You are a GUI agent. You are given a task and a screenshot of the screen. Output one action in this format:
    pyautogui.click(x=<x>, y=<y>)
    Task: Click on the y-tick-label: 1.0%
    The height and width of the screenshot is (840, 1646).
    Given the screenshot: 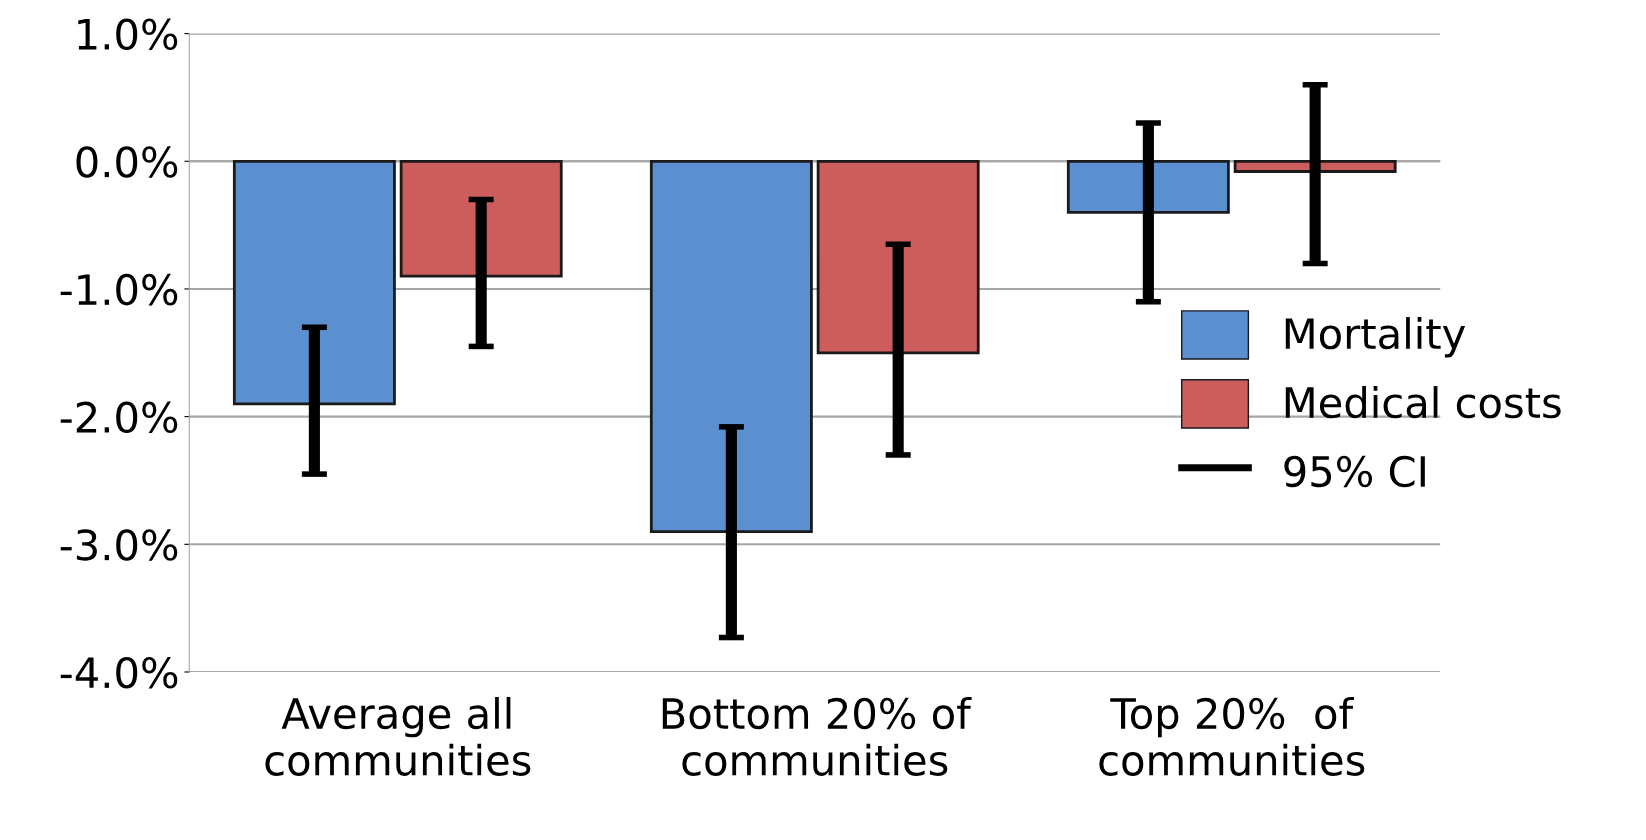 What is the action you would take?
    pyautogui.click(x=128, y=34)
    